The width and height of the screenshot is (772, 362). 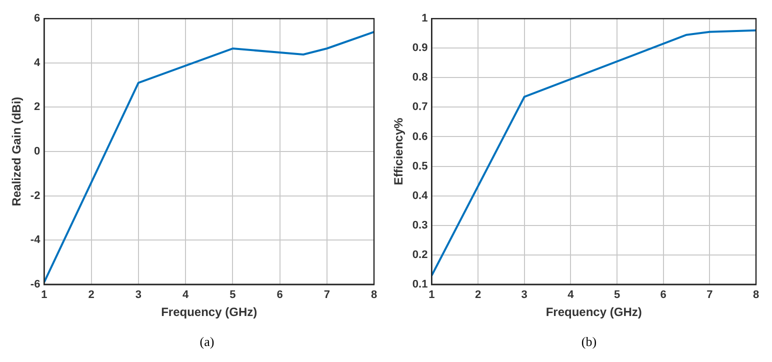 I want to click on y-tick-label: 1, so click(x=425, y=18).